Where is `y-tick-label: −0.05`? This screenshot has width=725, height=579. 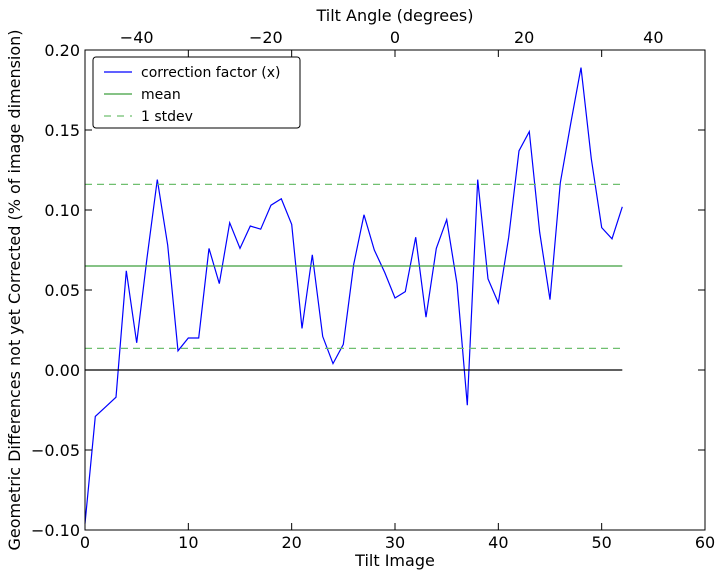 y-tick-label: −0.05 is located at coordinates (55, 450).